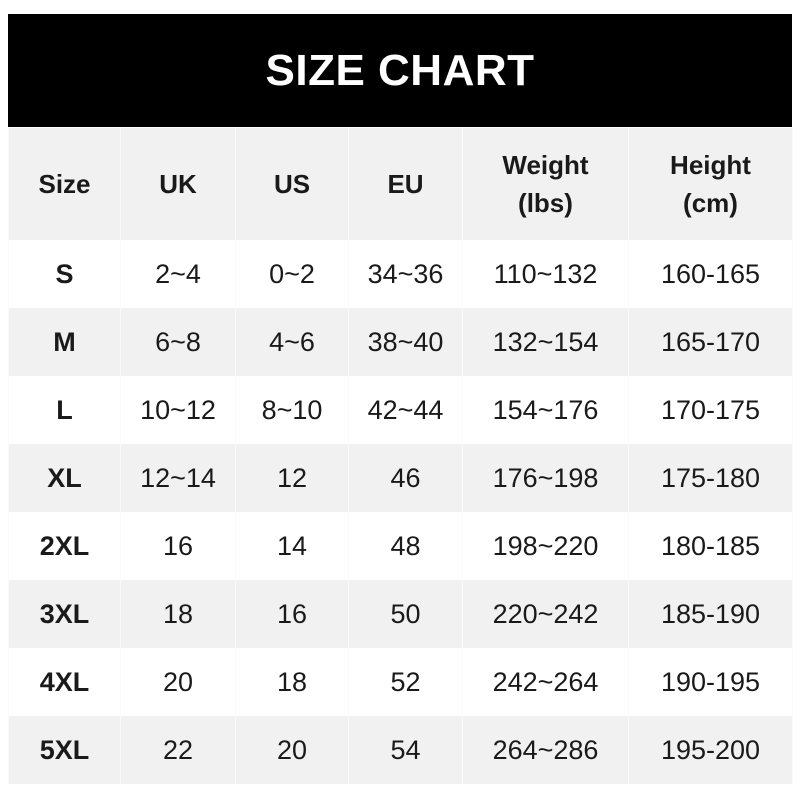 Image resolution: width=800 pixels, height=800 pixels. Describe the element at coordinates (64, 750) in the screenshot. I see `cell-size: 5XL` at that location.